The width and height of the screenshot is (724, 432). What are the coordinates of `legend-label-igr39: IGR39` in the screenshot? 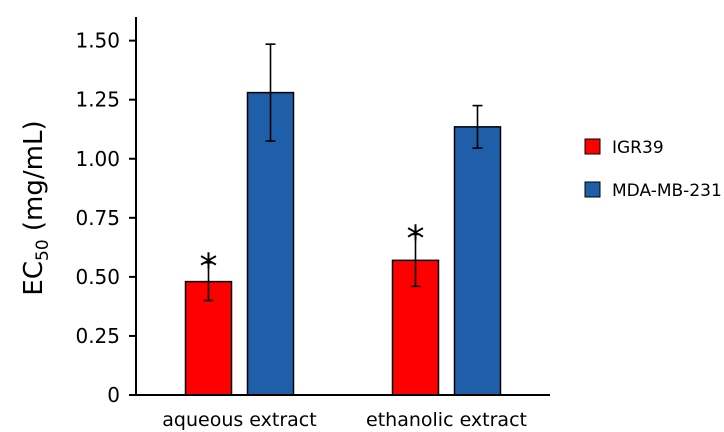 It's located at (638, 148).